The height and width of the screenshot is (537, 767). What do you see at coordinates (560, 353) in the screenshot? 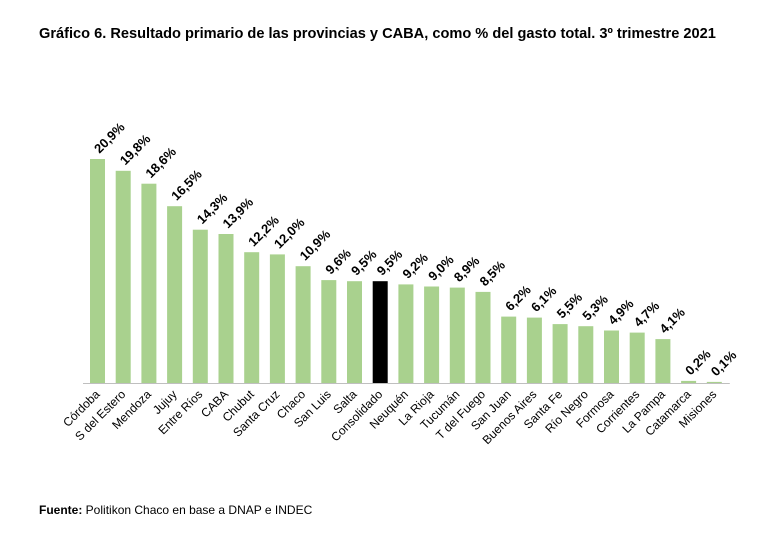
I see `bar-santa-fe` at bounding box center [560, 353].